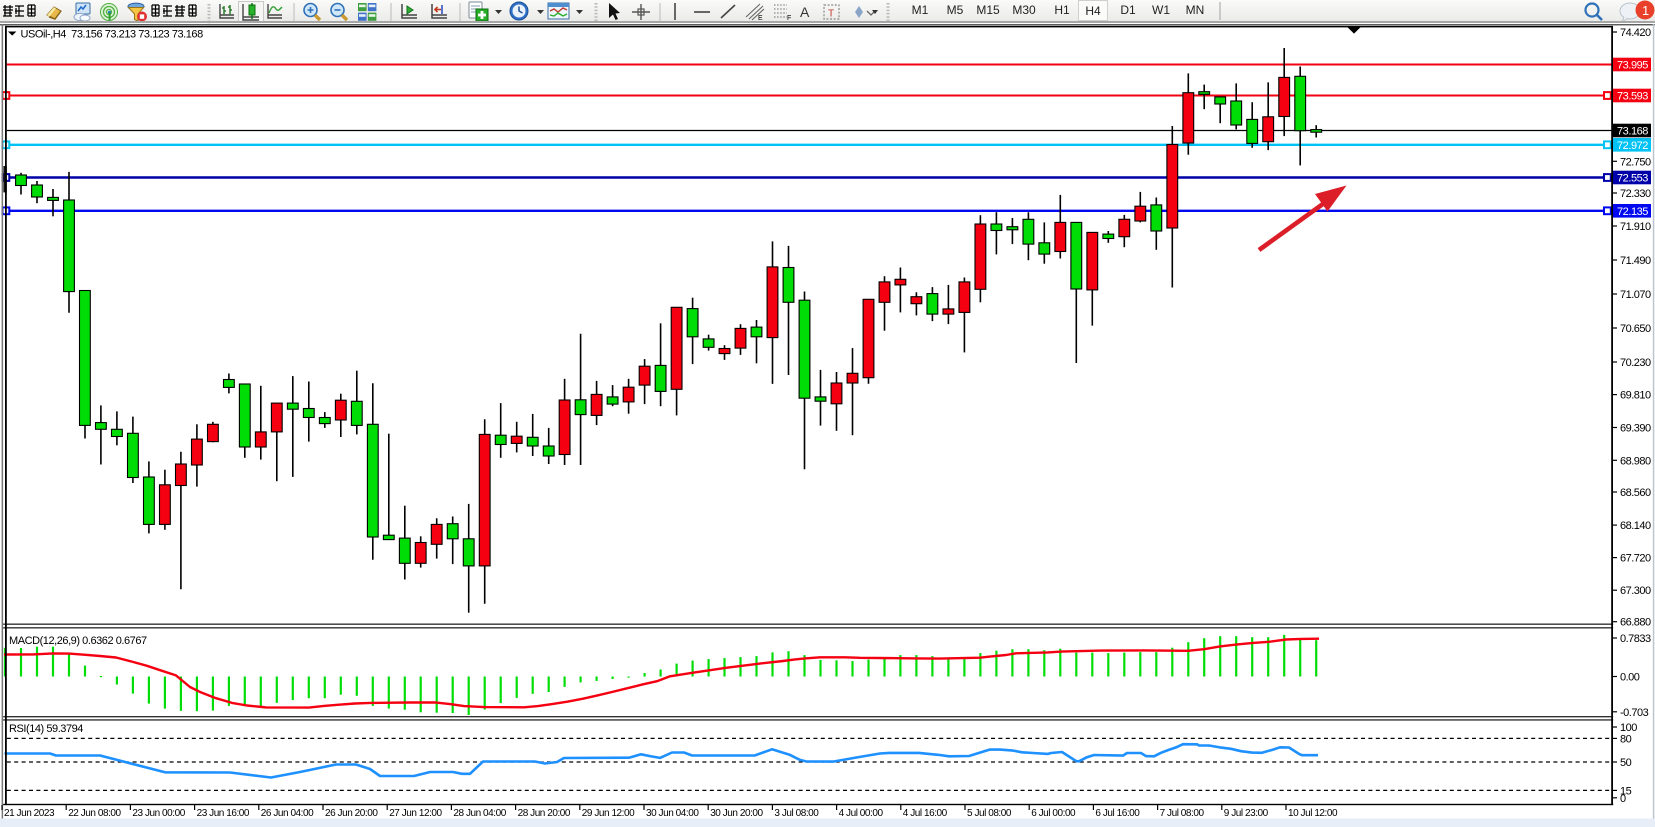 This screenshot has height=827, width=1655. I want to click on svg-text: 71.910, so click(1635, 227).